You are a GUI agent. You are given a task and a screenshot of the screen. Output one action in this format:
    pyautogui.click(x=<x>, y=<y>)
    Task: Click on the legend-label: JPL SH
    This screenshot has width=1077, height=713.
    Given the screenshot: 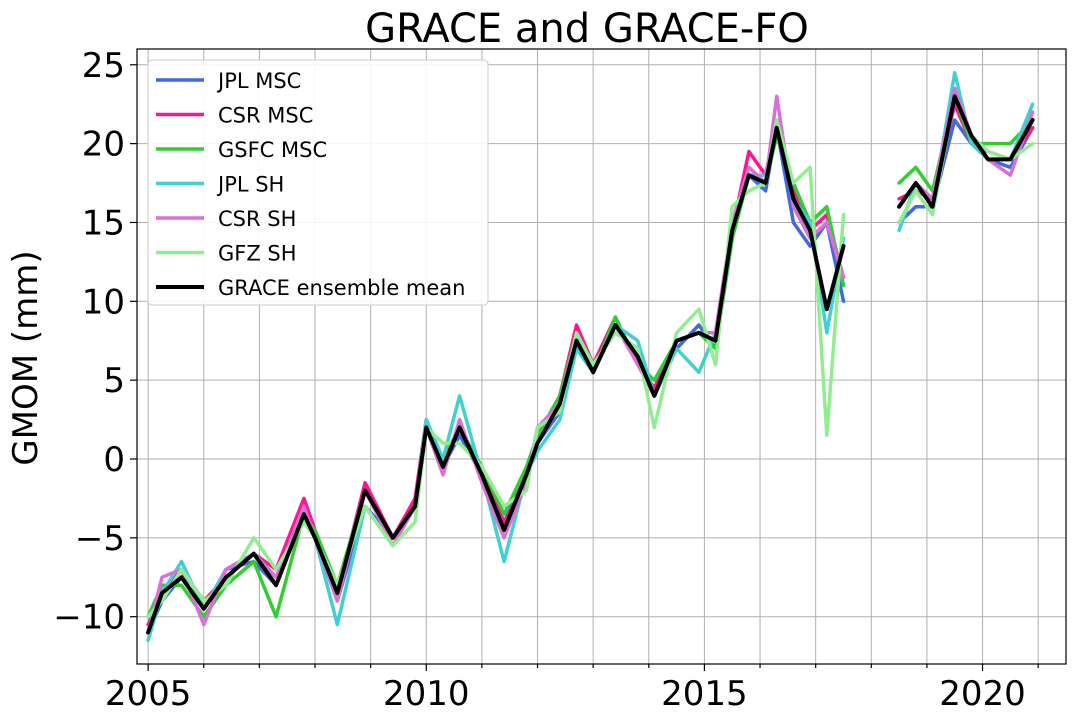 What is the action you would take?
    pyautogui.click(x=250, y=185)
    